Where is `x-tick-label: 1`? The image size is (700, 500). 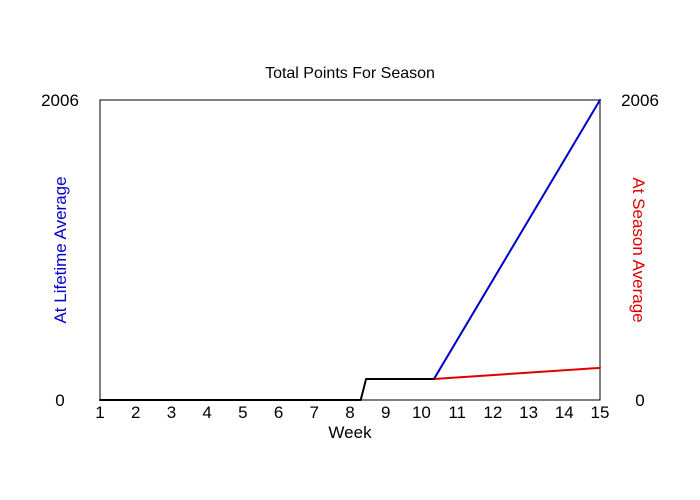
x-tick-label: 1 is located at coordinates (99, 412).